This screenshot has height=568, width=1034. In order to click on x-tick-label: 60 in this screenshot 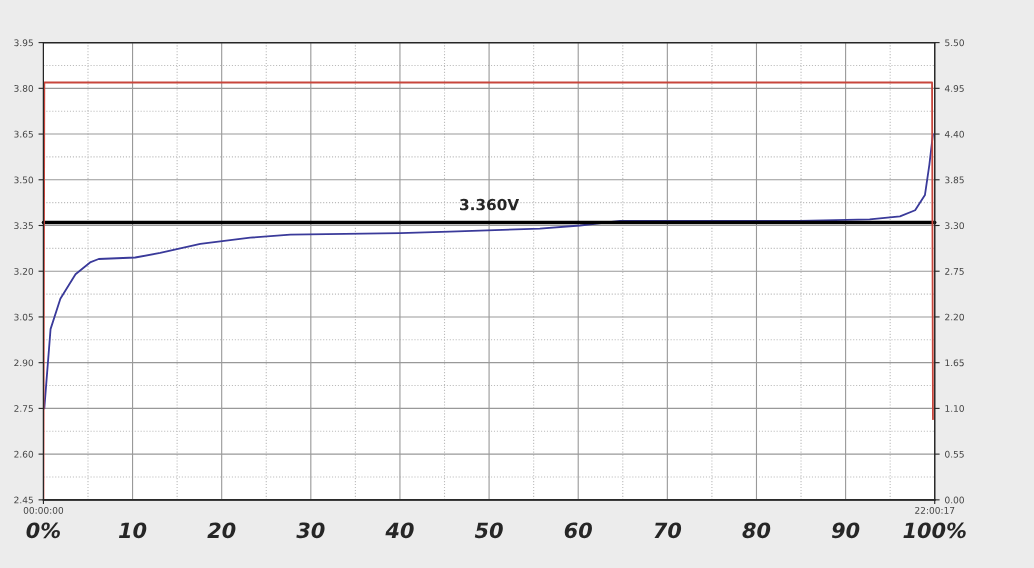, I will do `click(578, 530)`.